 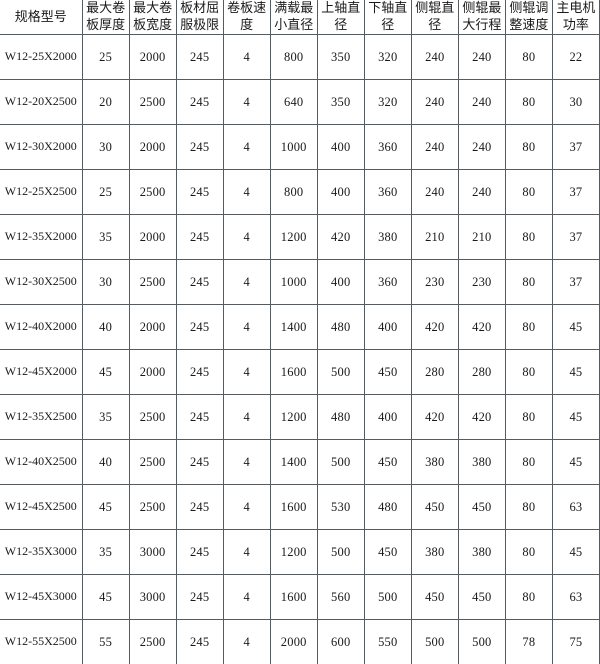 I want to click on cell-side-roller-diameter: 420, so click(x=434, y=417).